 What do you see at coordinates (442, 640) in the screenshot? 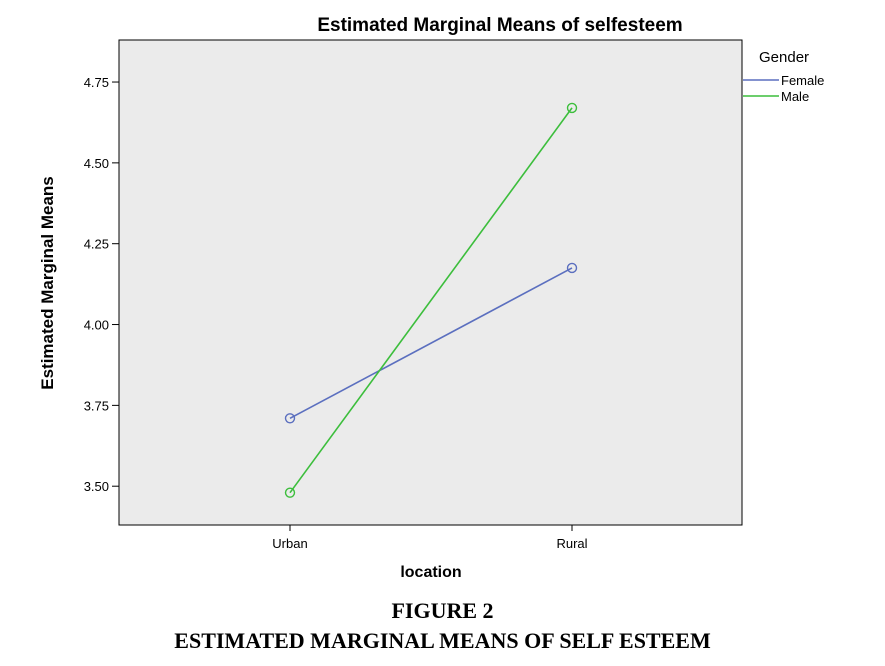
I see `figure-caption: ESTIMATED MARGINAL MEANS OF SELF ESTEEM` at bounding box center [442, 640].